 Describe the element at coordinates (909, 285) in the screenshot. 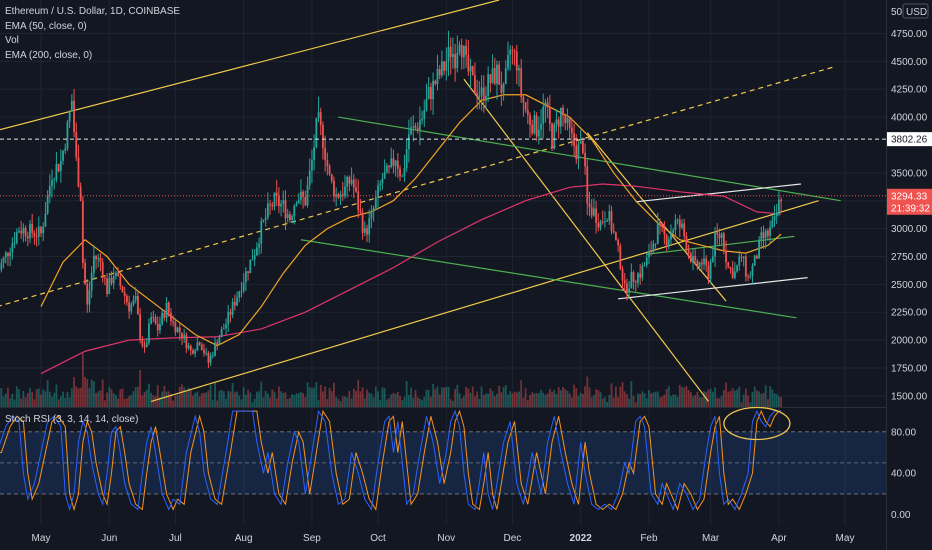

I see `price-tick-label: 2500.00` at that location.